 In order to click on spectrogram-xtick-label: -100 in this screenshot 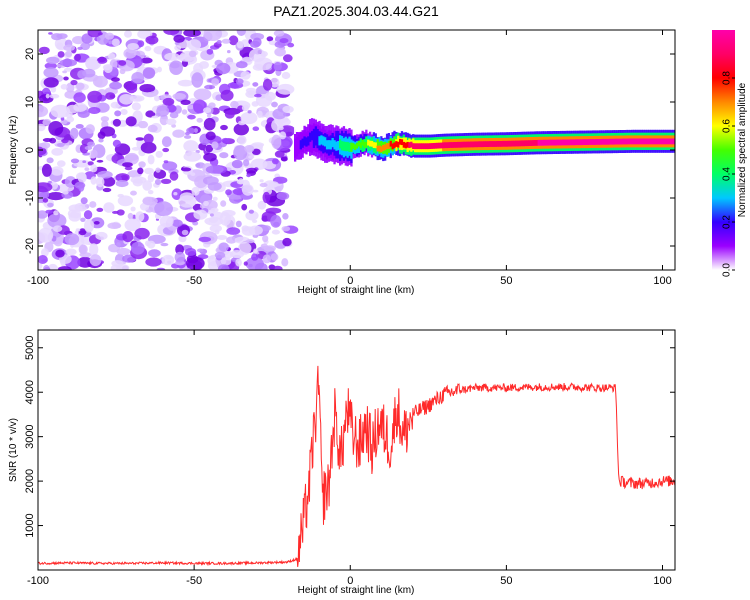, I will do `click(38, 281)`.